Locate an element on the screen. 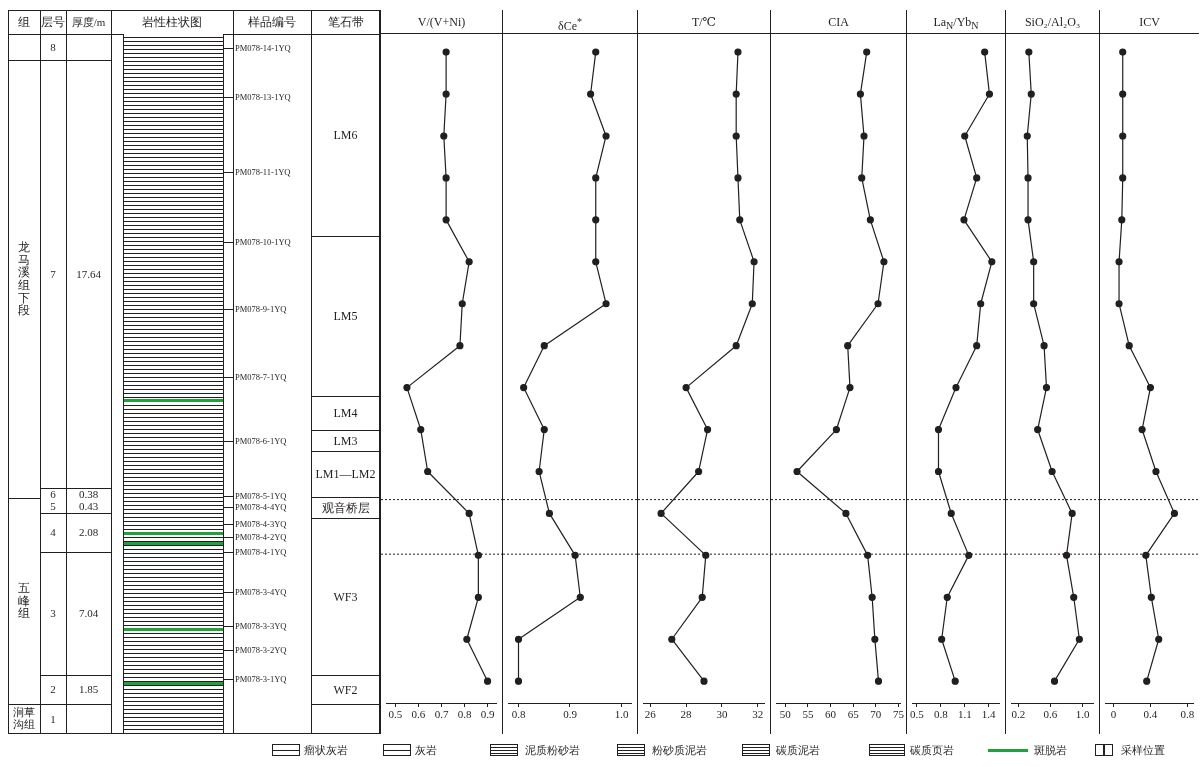 The image size is (1200, 767). text: LM4 is located at coordinates (345, 413).